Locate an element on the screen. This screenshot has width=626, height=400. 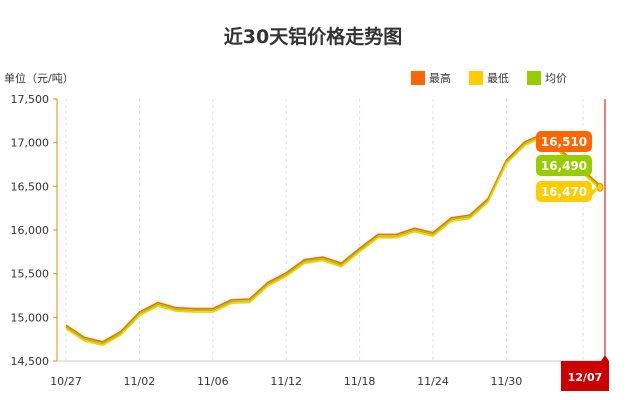
x-tick-label: 11/30 is located at coordinates (507, 381).